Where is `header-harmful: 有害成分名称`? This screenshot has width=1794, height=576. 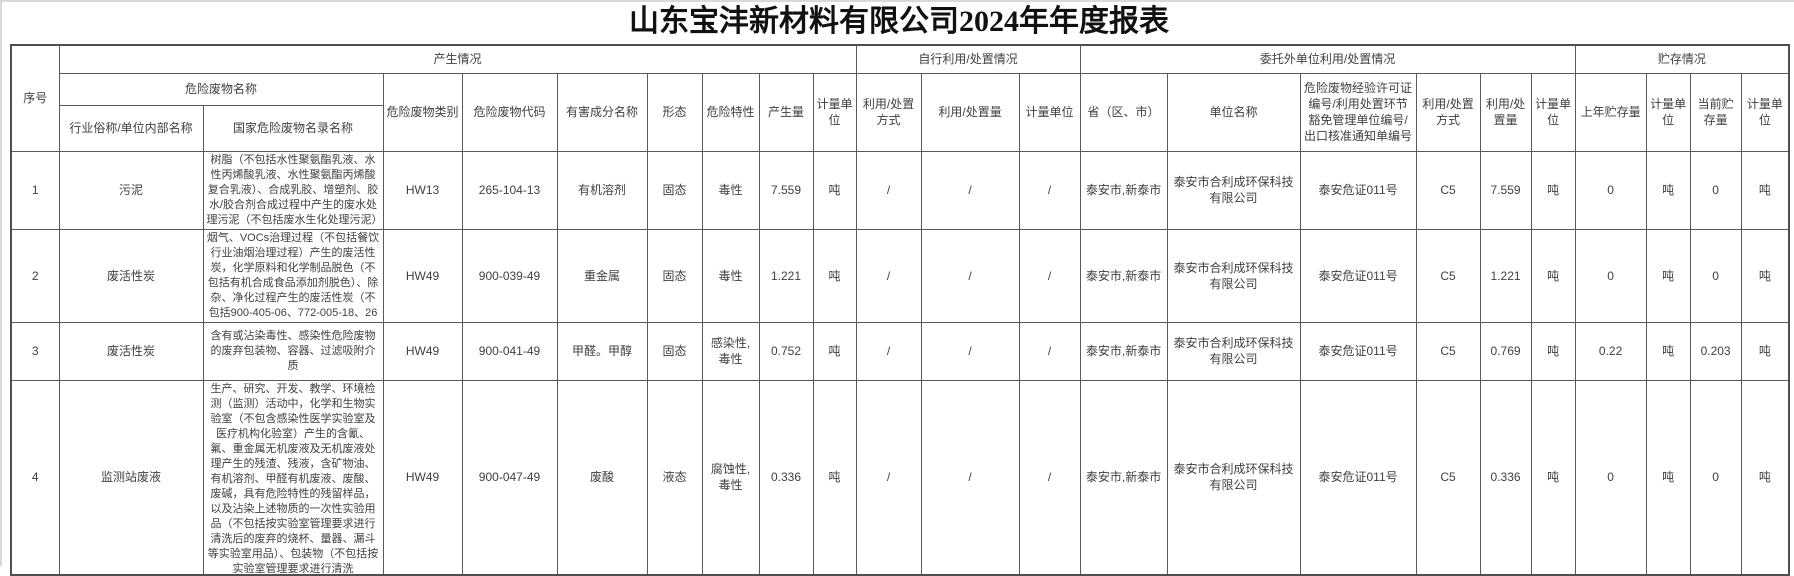
header-harmful: 有害成分名称 is located at coordinates (602, 112).